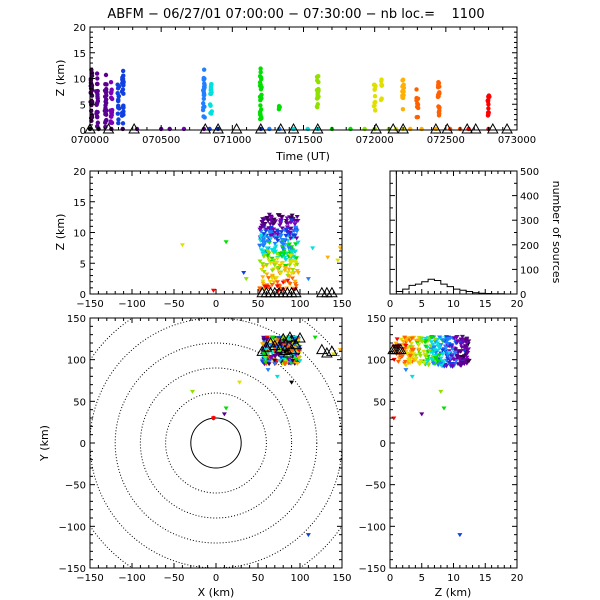  I want to click on histogram-bars, so click(453, 232).